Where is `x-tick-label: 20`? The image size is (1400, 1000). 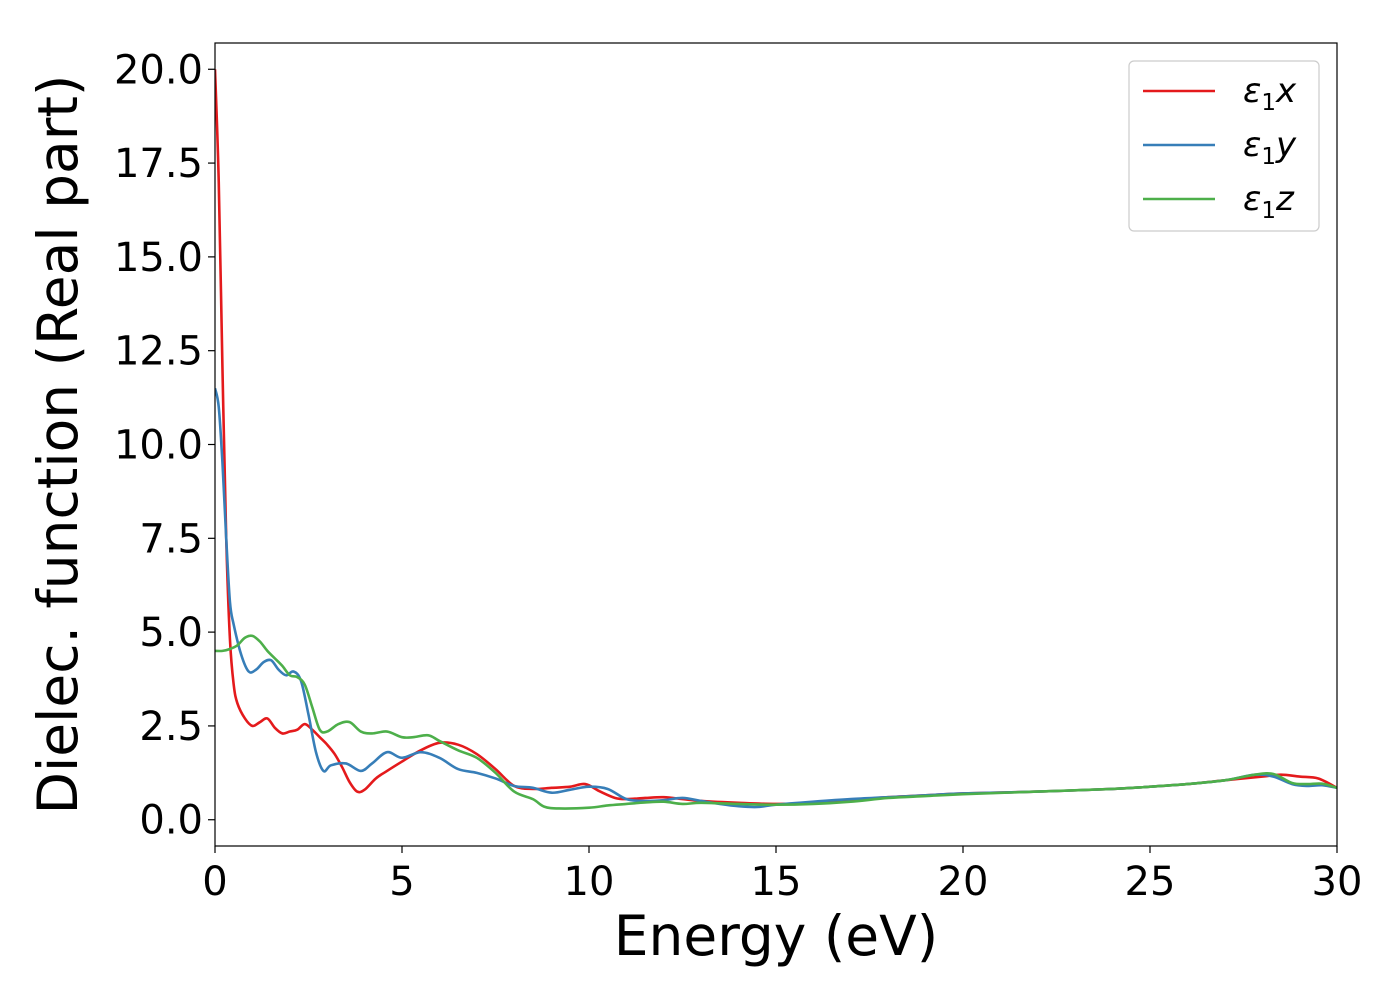 x-tick-label: 20 is located at coordinates (963, 882).